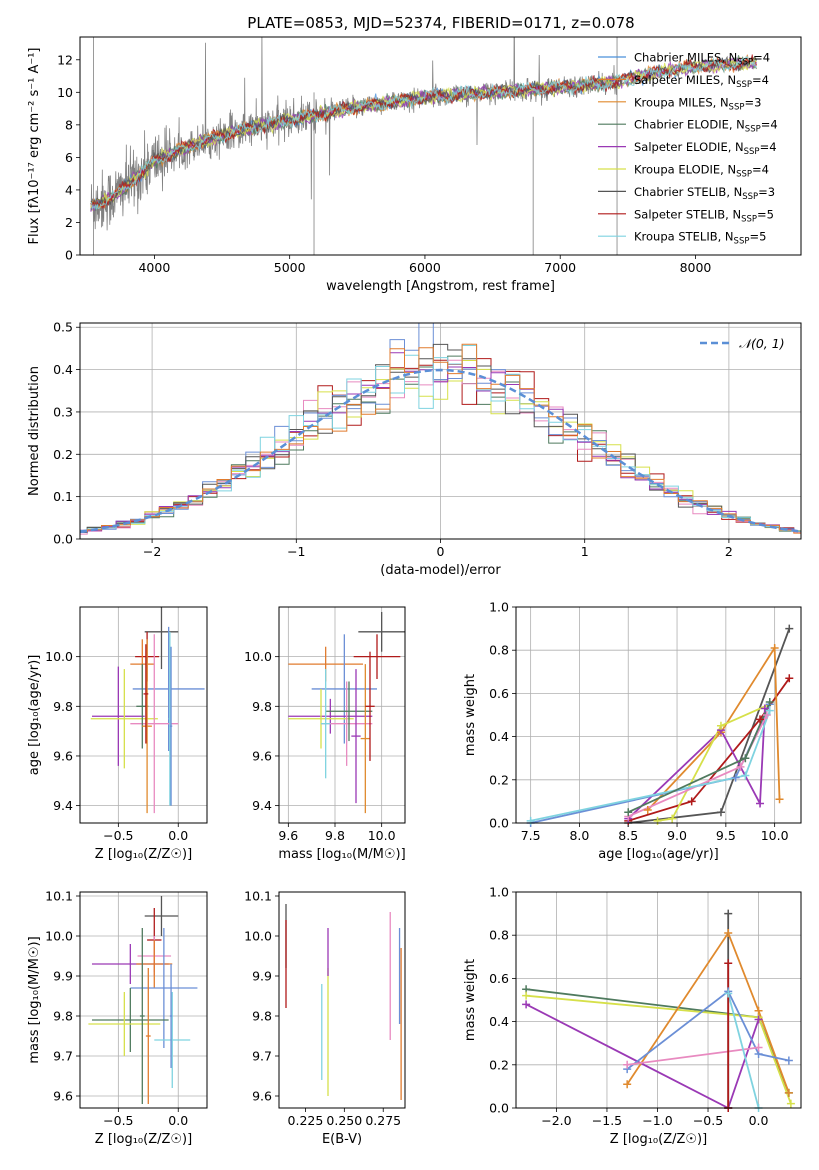 This screenshot has width=819, height=1170. What do you see at coordinates (701, 81) in the screenshot?
I see `legend-label: Salpeter MILES, NSSP=4` at bounding box center [701, 81].